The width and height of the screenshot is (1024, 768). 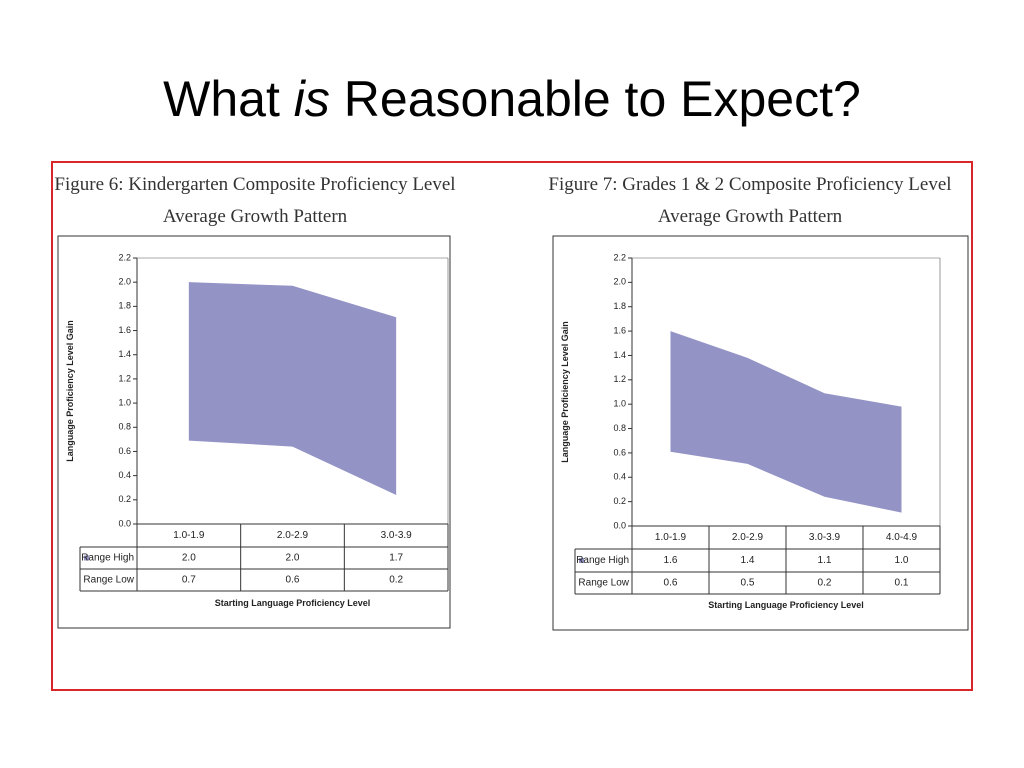 I want to click on data-label: 1.7, so click(x=396, y=558).